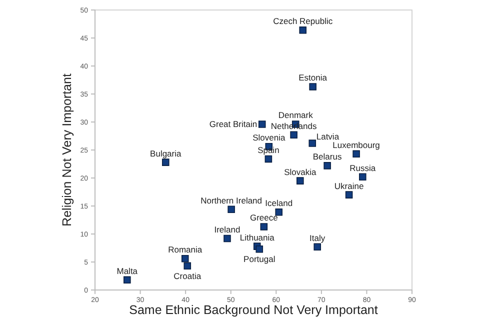 The image size is (480, 320). What do you see at coordinates (269, 149) in the screenshot?
I see `annotation: Spain` at bounding box center [269, 149].